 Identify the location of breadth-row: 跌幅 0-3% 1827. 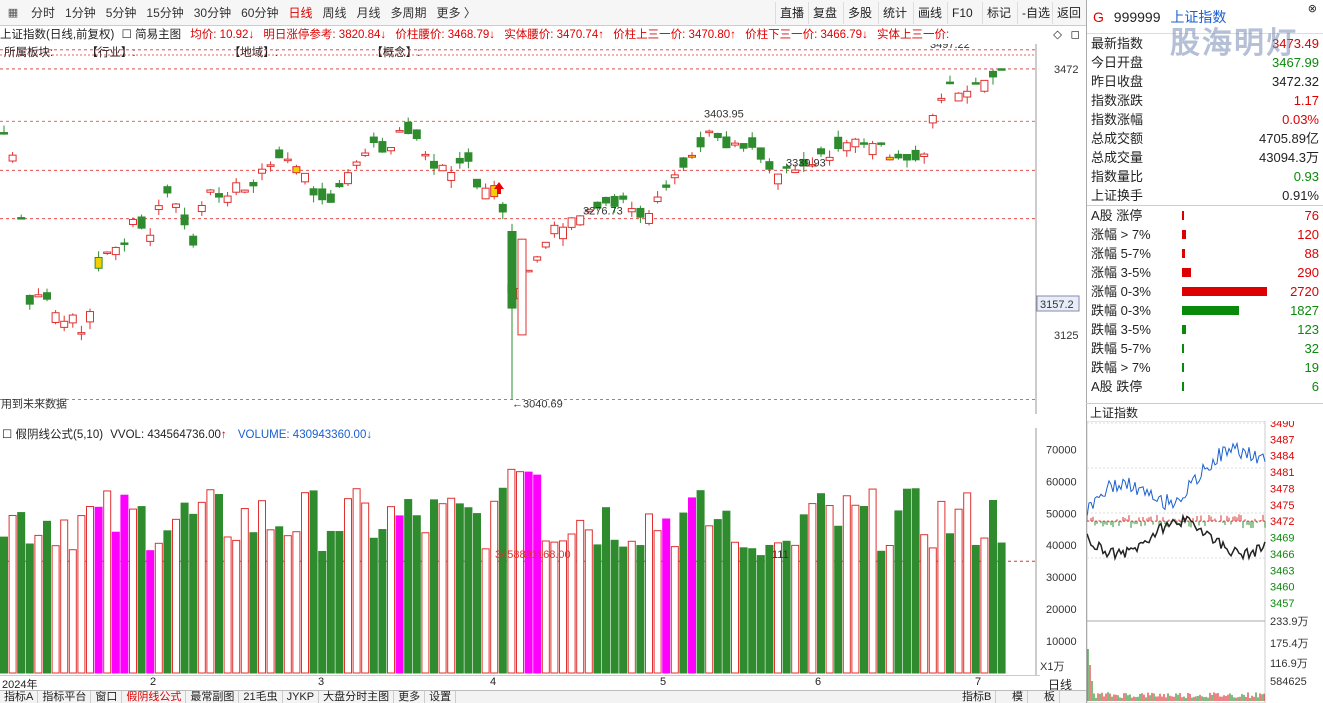
(1205, 310).